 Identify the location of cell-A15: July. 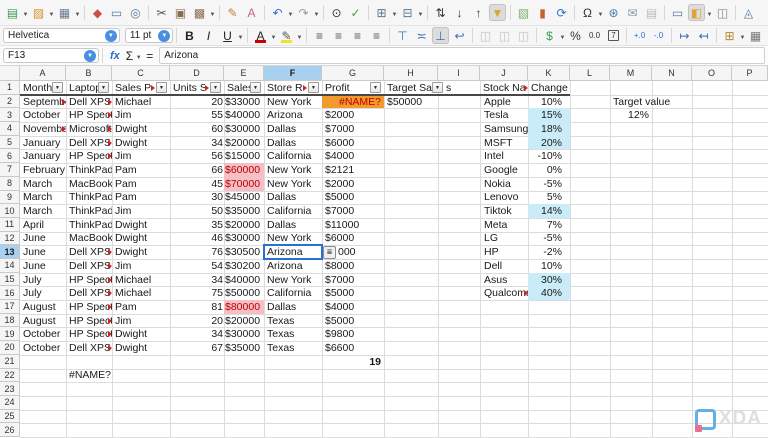
(32, 279).